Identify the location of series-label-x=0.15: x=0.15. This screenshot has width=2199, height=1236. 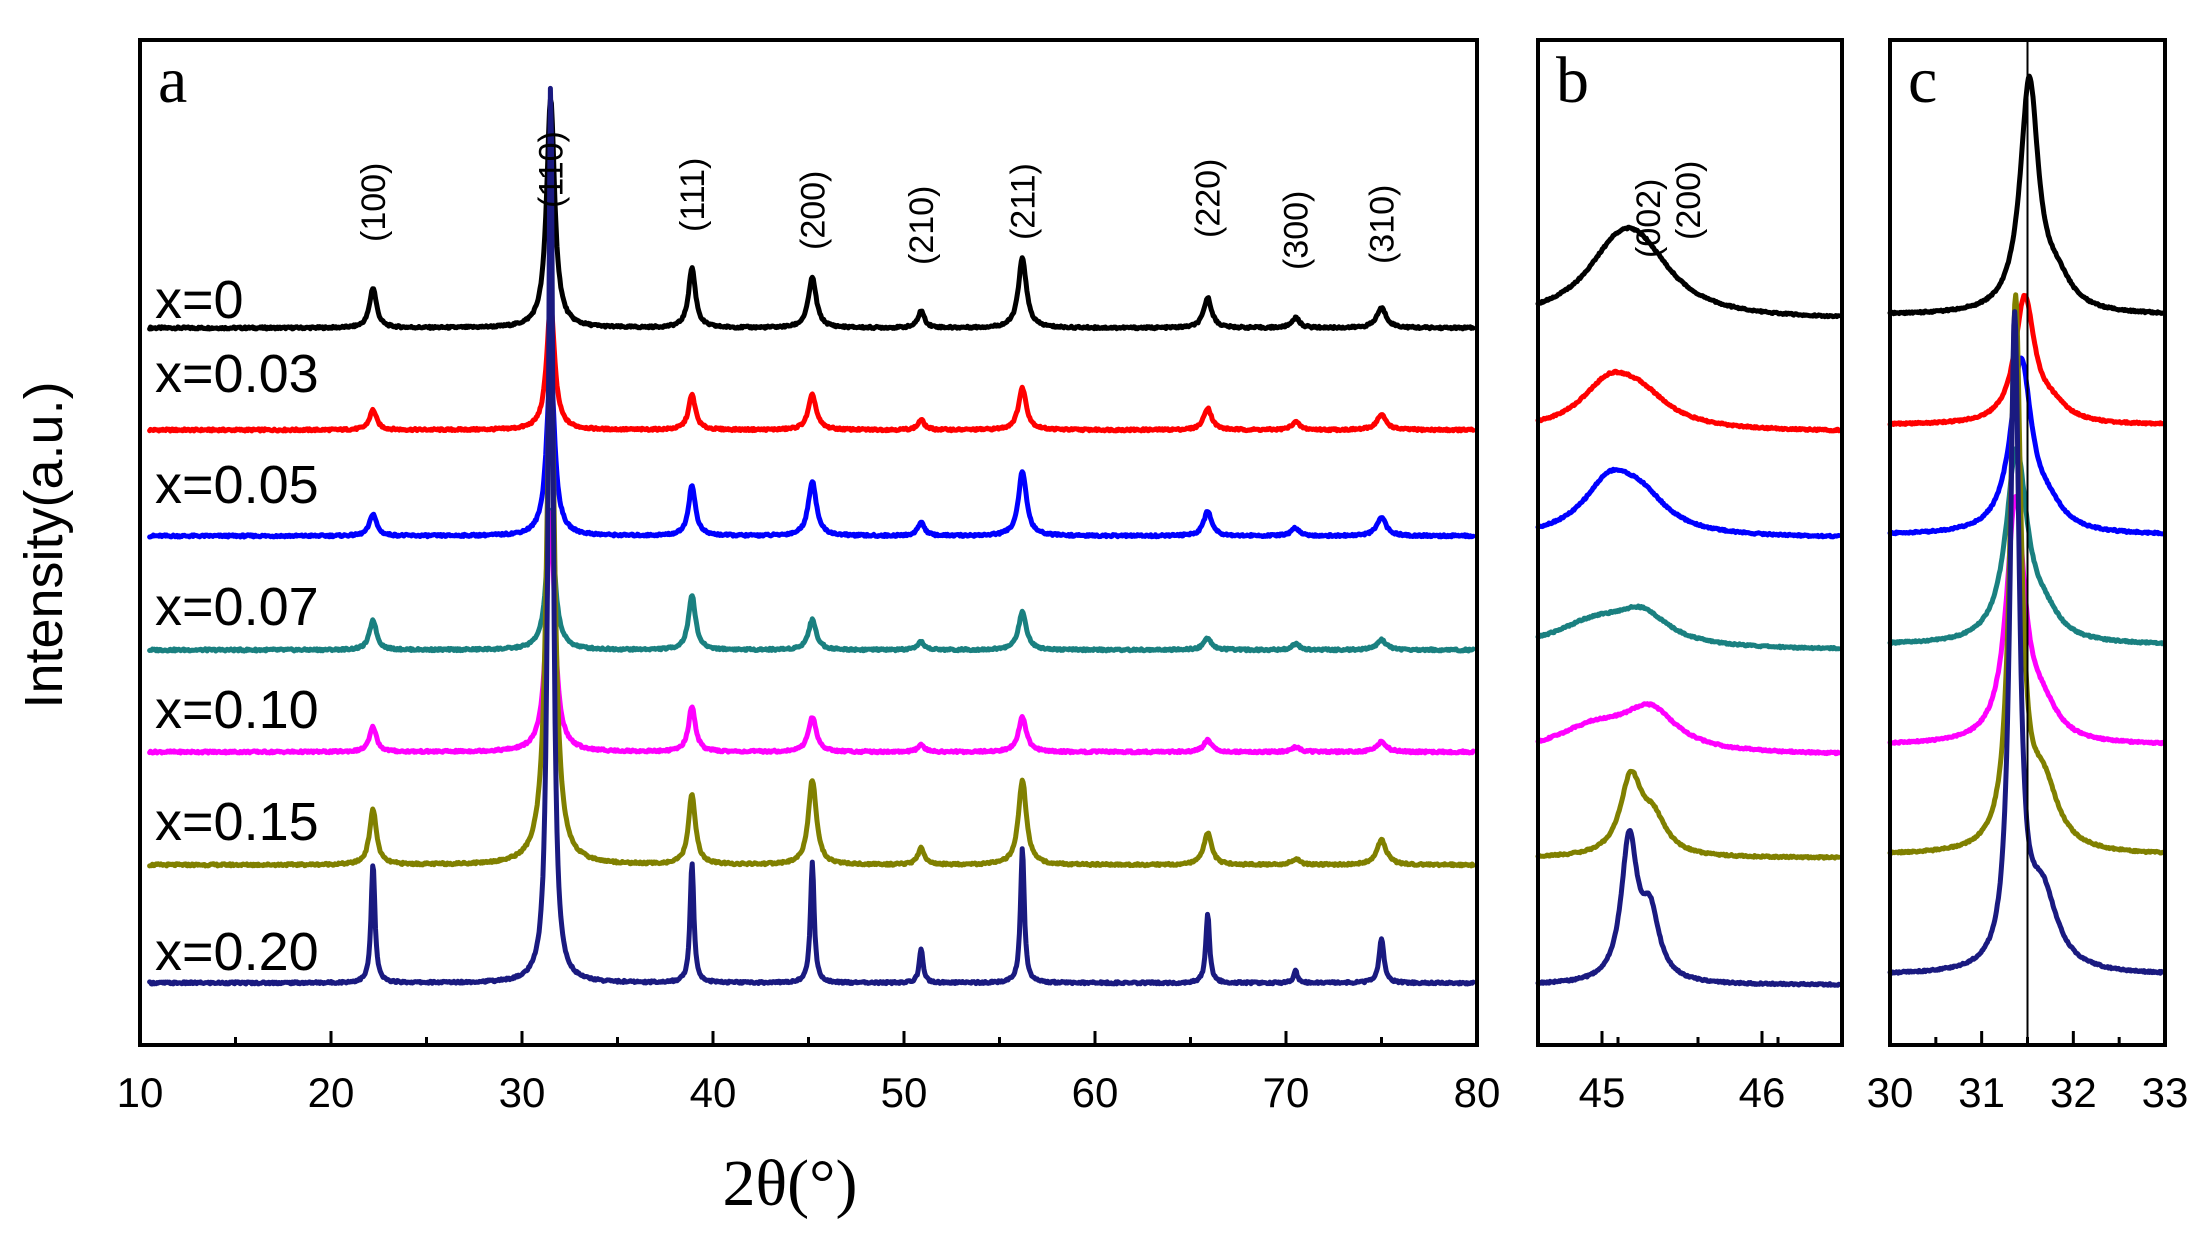
(237, 822).